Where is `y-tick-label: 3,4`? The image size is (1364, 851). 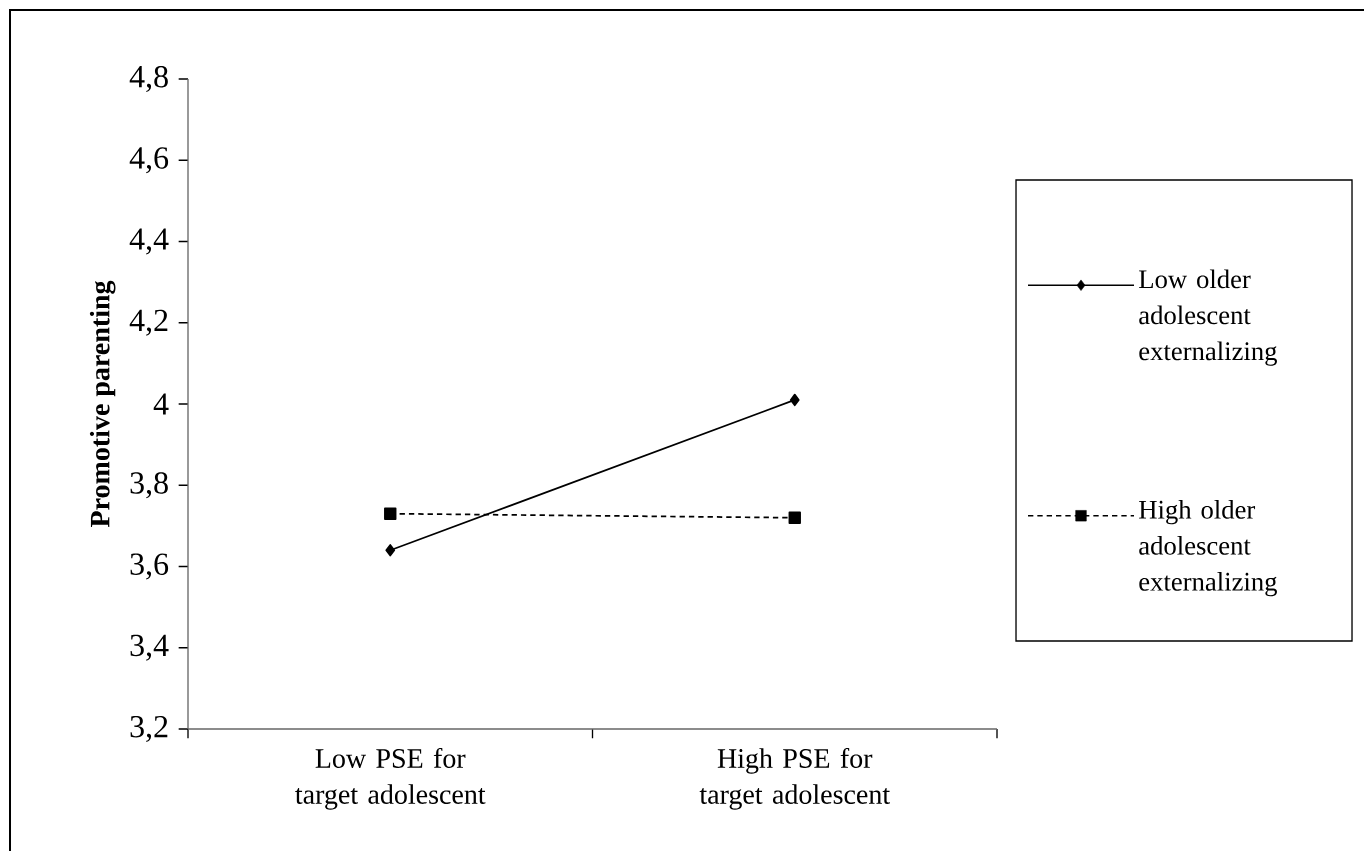
y-tick-label: 3,4 is located at coordinates (149, 647).